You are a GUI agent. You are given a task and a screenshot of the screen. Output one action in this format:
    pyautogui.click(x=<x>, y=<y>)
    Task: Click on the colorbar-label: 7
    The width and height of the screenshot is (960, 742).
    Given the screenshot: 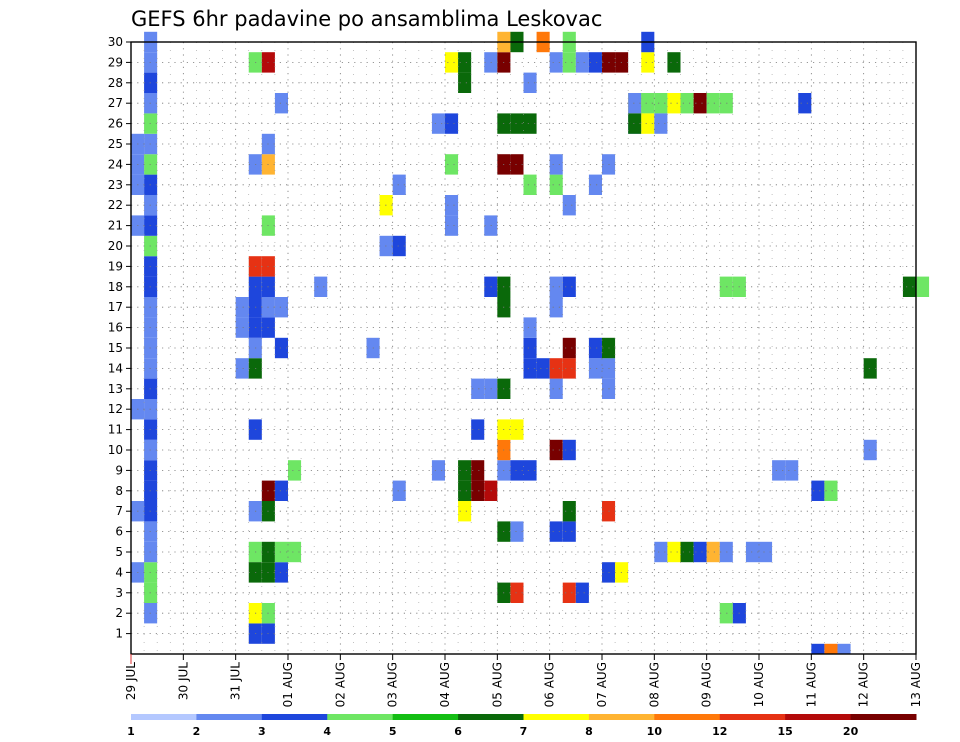 What is the action you would take?
    pyautogui.click(x=524, y=731)
    